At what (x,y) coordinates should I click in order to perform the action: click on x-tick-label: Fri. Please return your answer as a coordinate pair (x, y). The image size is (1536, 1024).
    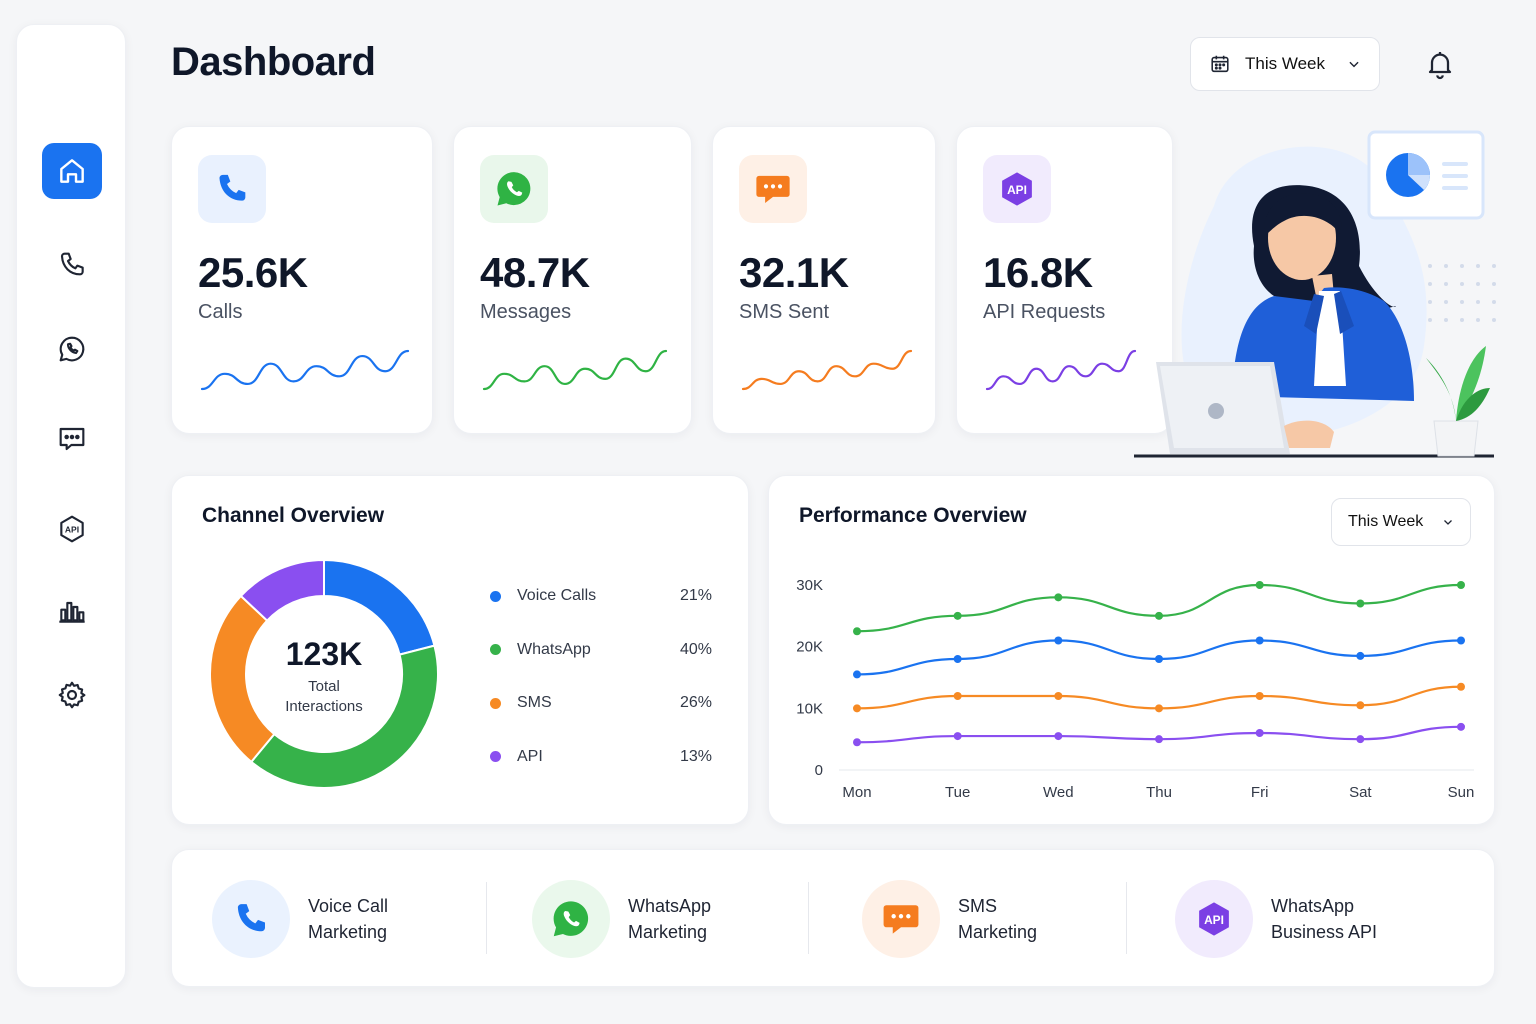
    Looking at the image, I should click on (1260, 792).